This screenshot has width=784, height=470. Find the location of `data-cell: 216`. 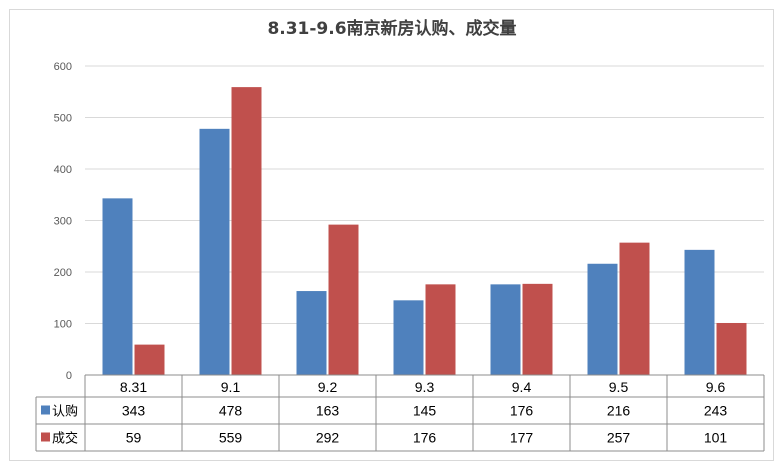

data-cell: 216 is located at coordinates (619, 411).